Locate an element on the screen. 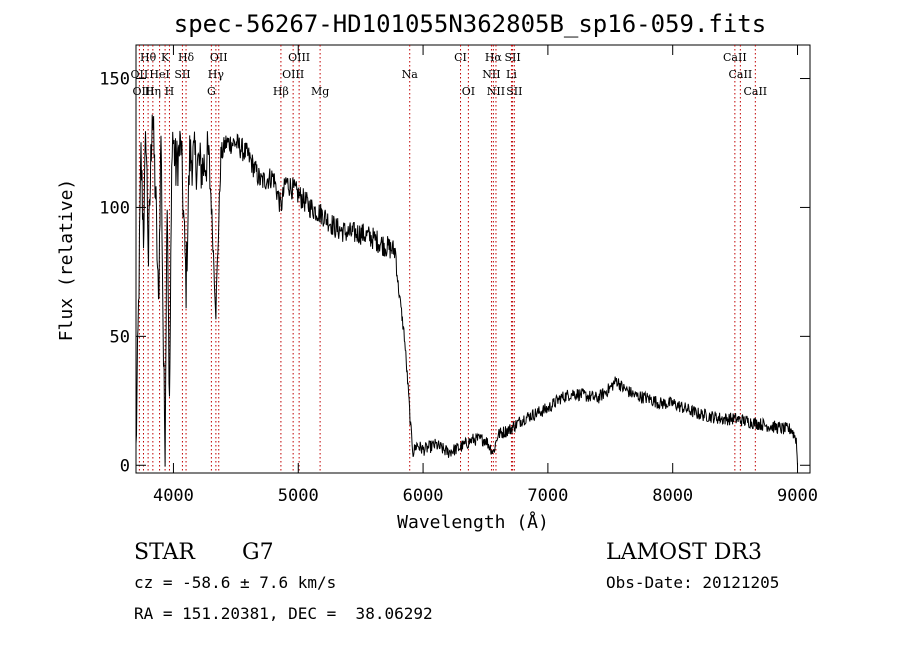 This screenshot has height=649, width=900. line-marker-label: K is located at coordinates (165, 57).